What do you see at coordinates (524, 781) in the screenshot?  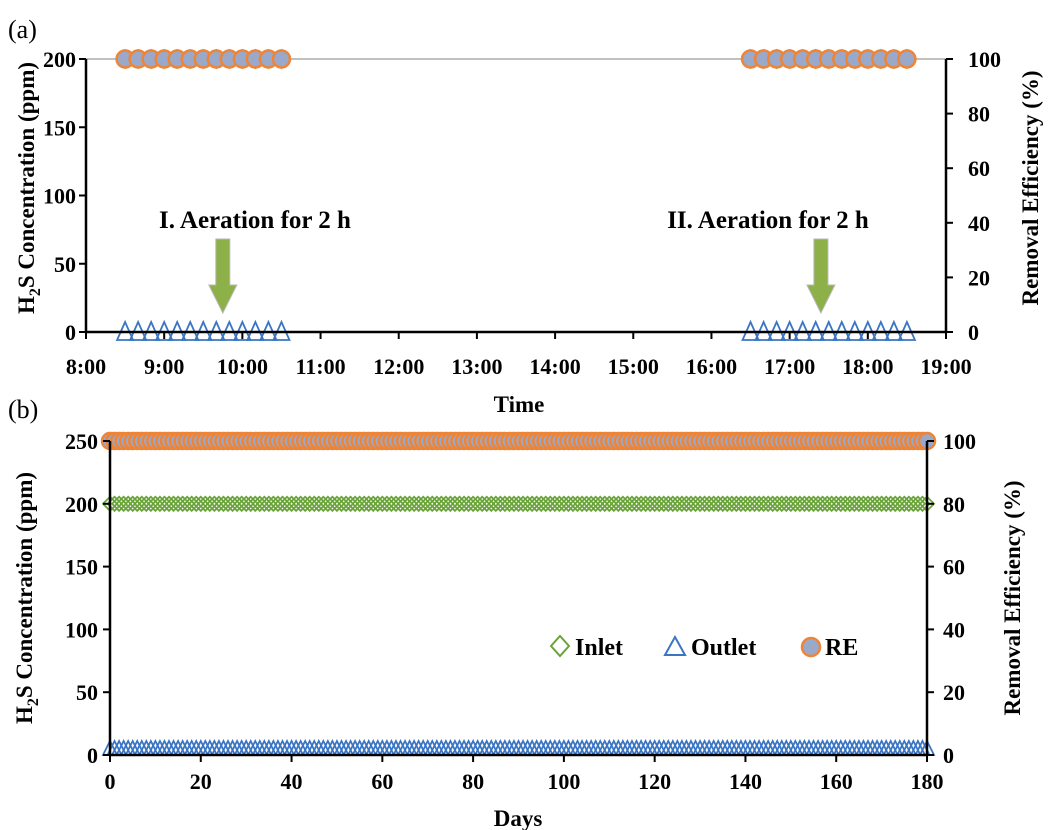 I see `panel-b-x-tick-labels: 0 20 40 60 80 100 120 140 160 180` at bounding box center [524, 781].